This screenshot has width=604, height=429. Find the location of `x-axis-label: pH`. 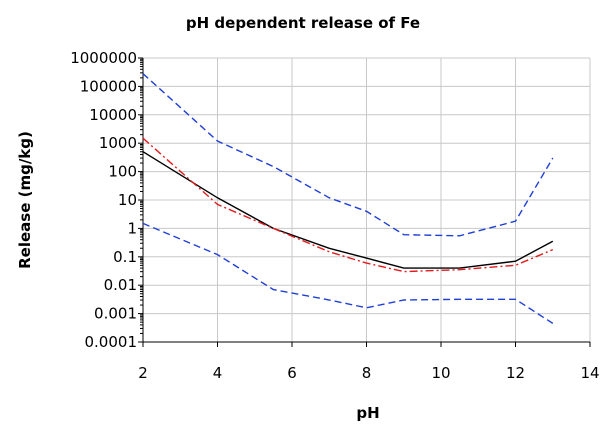

x-axis-label: pH is located at coordinates (367, 413).